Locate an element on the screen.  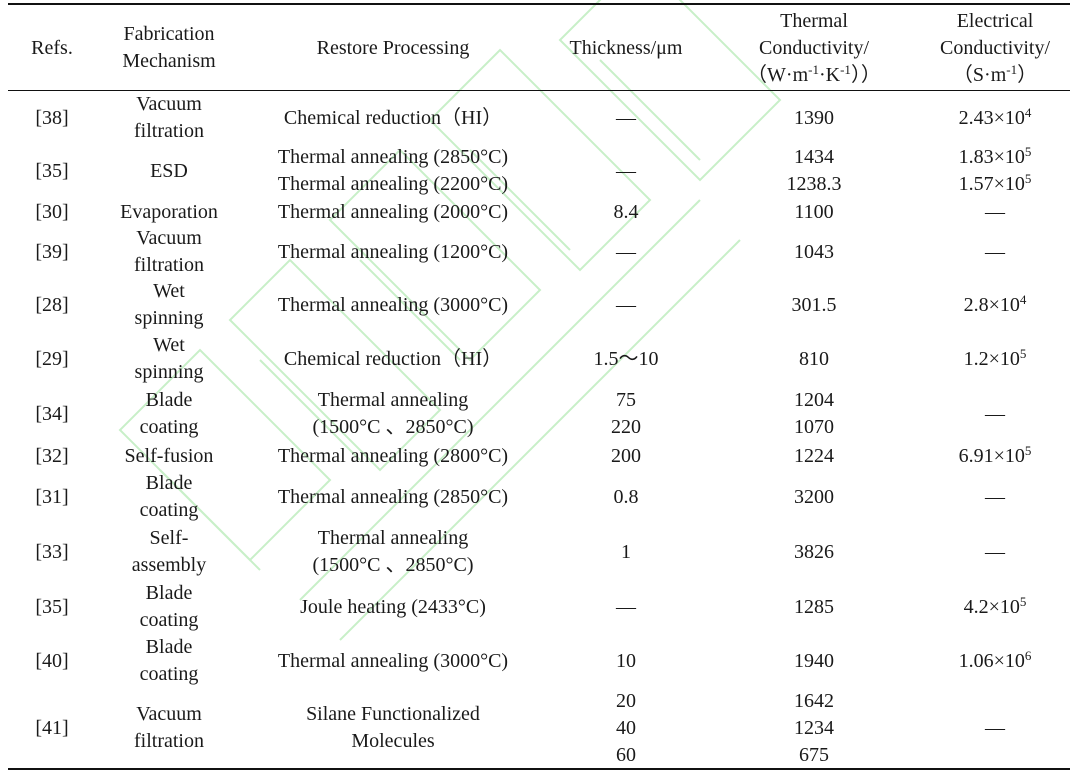
processing-value: Chemical reduction（HI） is located at coordinates (393, 358).